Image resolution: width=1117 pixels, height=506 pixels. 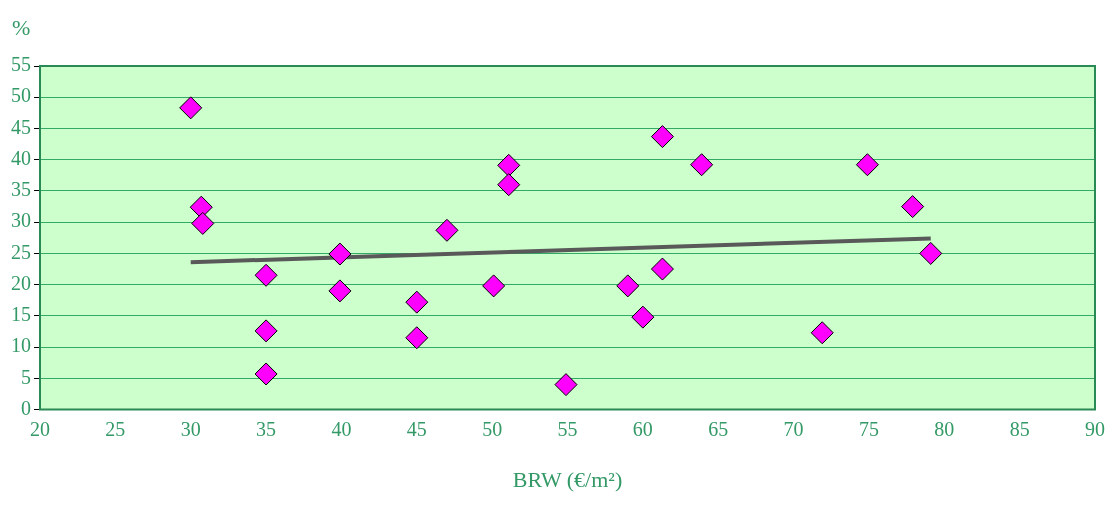 I want to click on x-tick-label: 45, so click(x=416, y=428).